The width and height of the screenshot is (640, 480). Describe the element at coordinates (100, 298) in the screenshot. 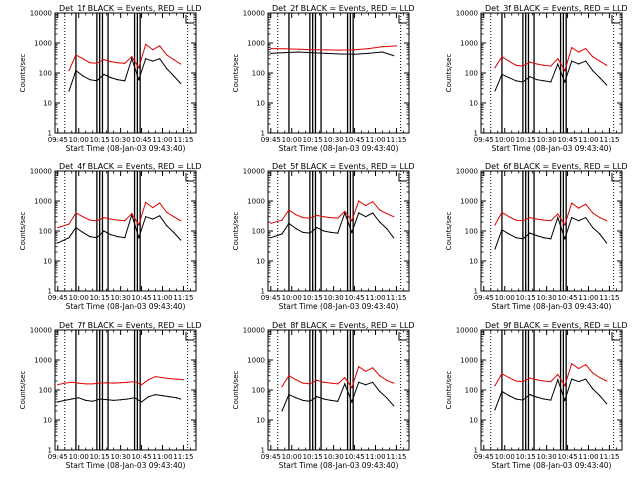

I see `x-tick-label: 10:15` at that location.